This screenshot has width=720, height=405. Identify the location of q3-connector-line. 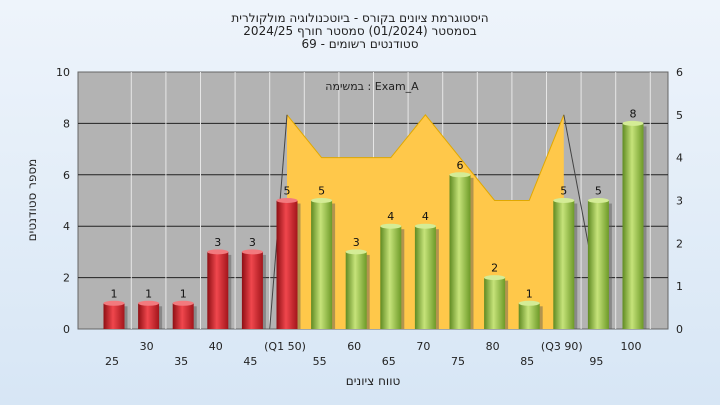
(577, 183).